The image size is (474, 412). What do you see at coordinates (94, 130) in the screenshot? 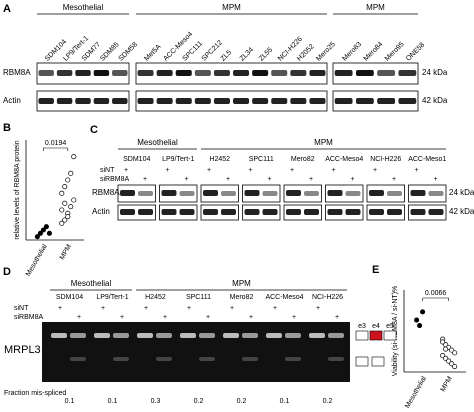
I see `panel-label: C` at bounding box center [94, 130].